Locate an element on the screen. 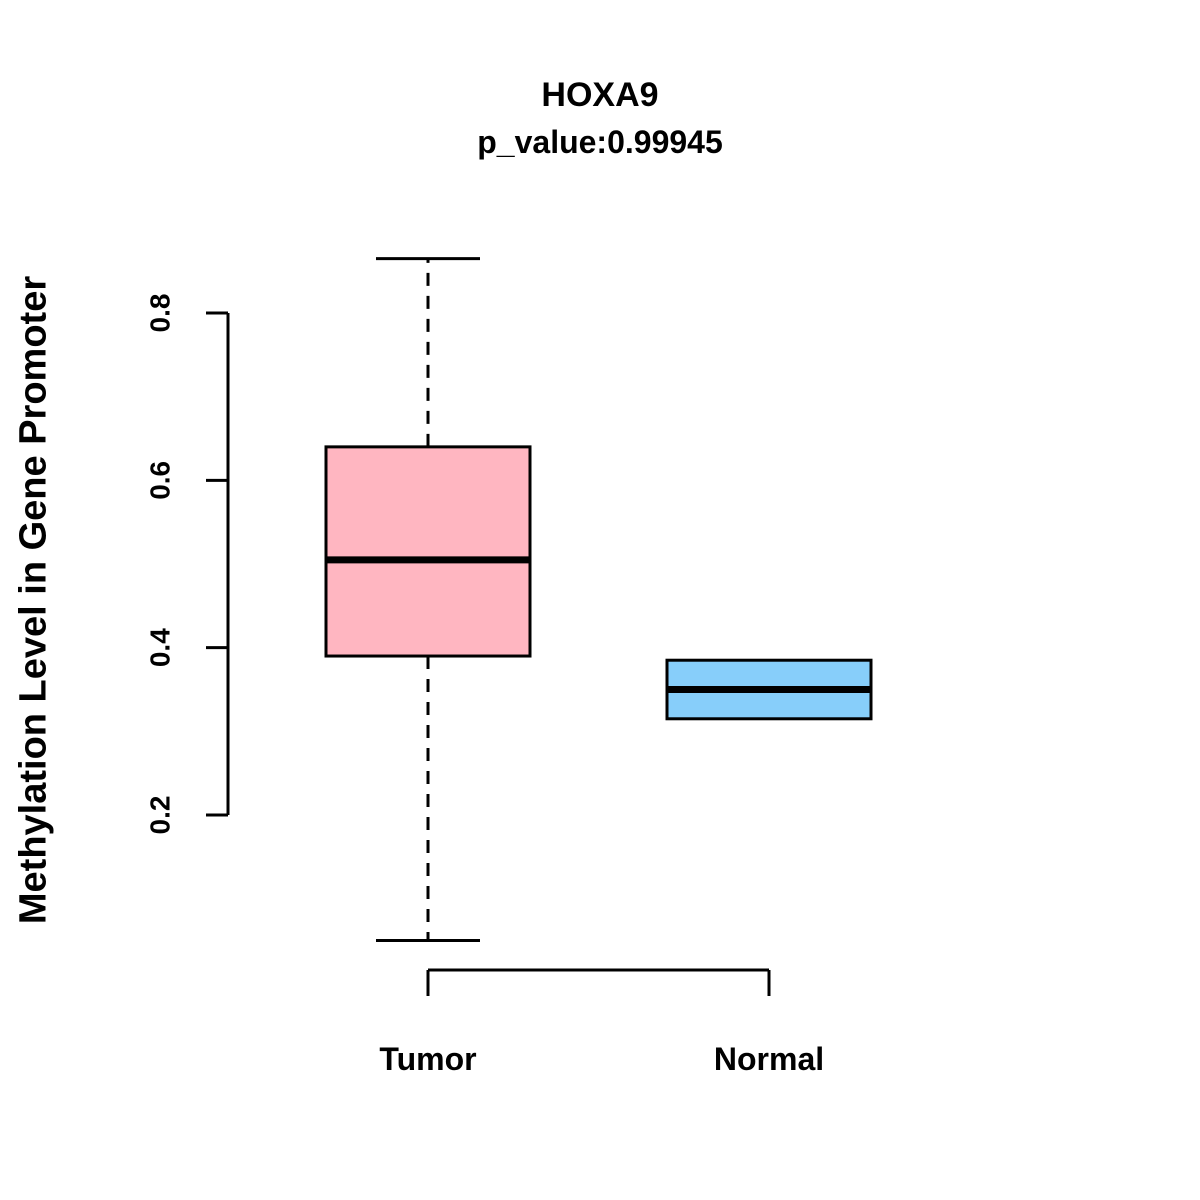 This screenshot has width=1200, height=1200. y-tick-label-0: 0.2 is located at coordinates (159, 815).